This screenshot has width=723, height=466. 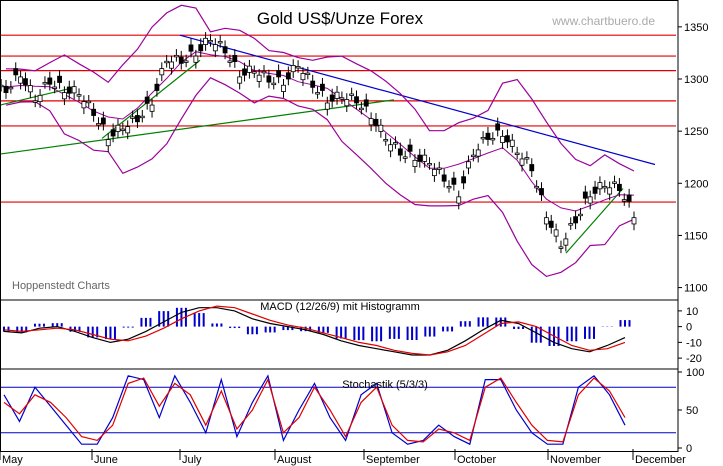 What do you see at coordinates (696, 28) in the screenshot?
I see `y-tick-label: 1350` at bounding box center [696, 28].